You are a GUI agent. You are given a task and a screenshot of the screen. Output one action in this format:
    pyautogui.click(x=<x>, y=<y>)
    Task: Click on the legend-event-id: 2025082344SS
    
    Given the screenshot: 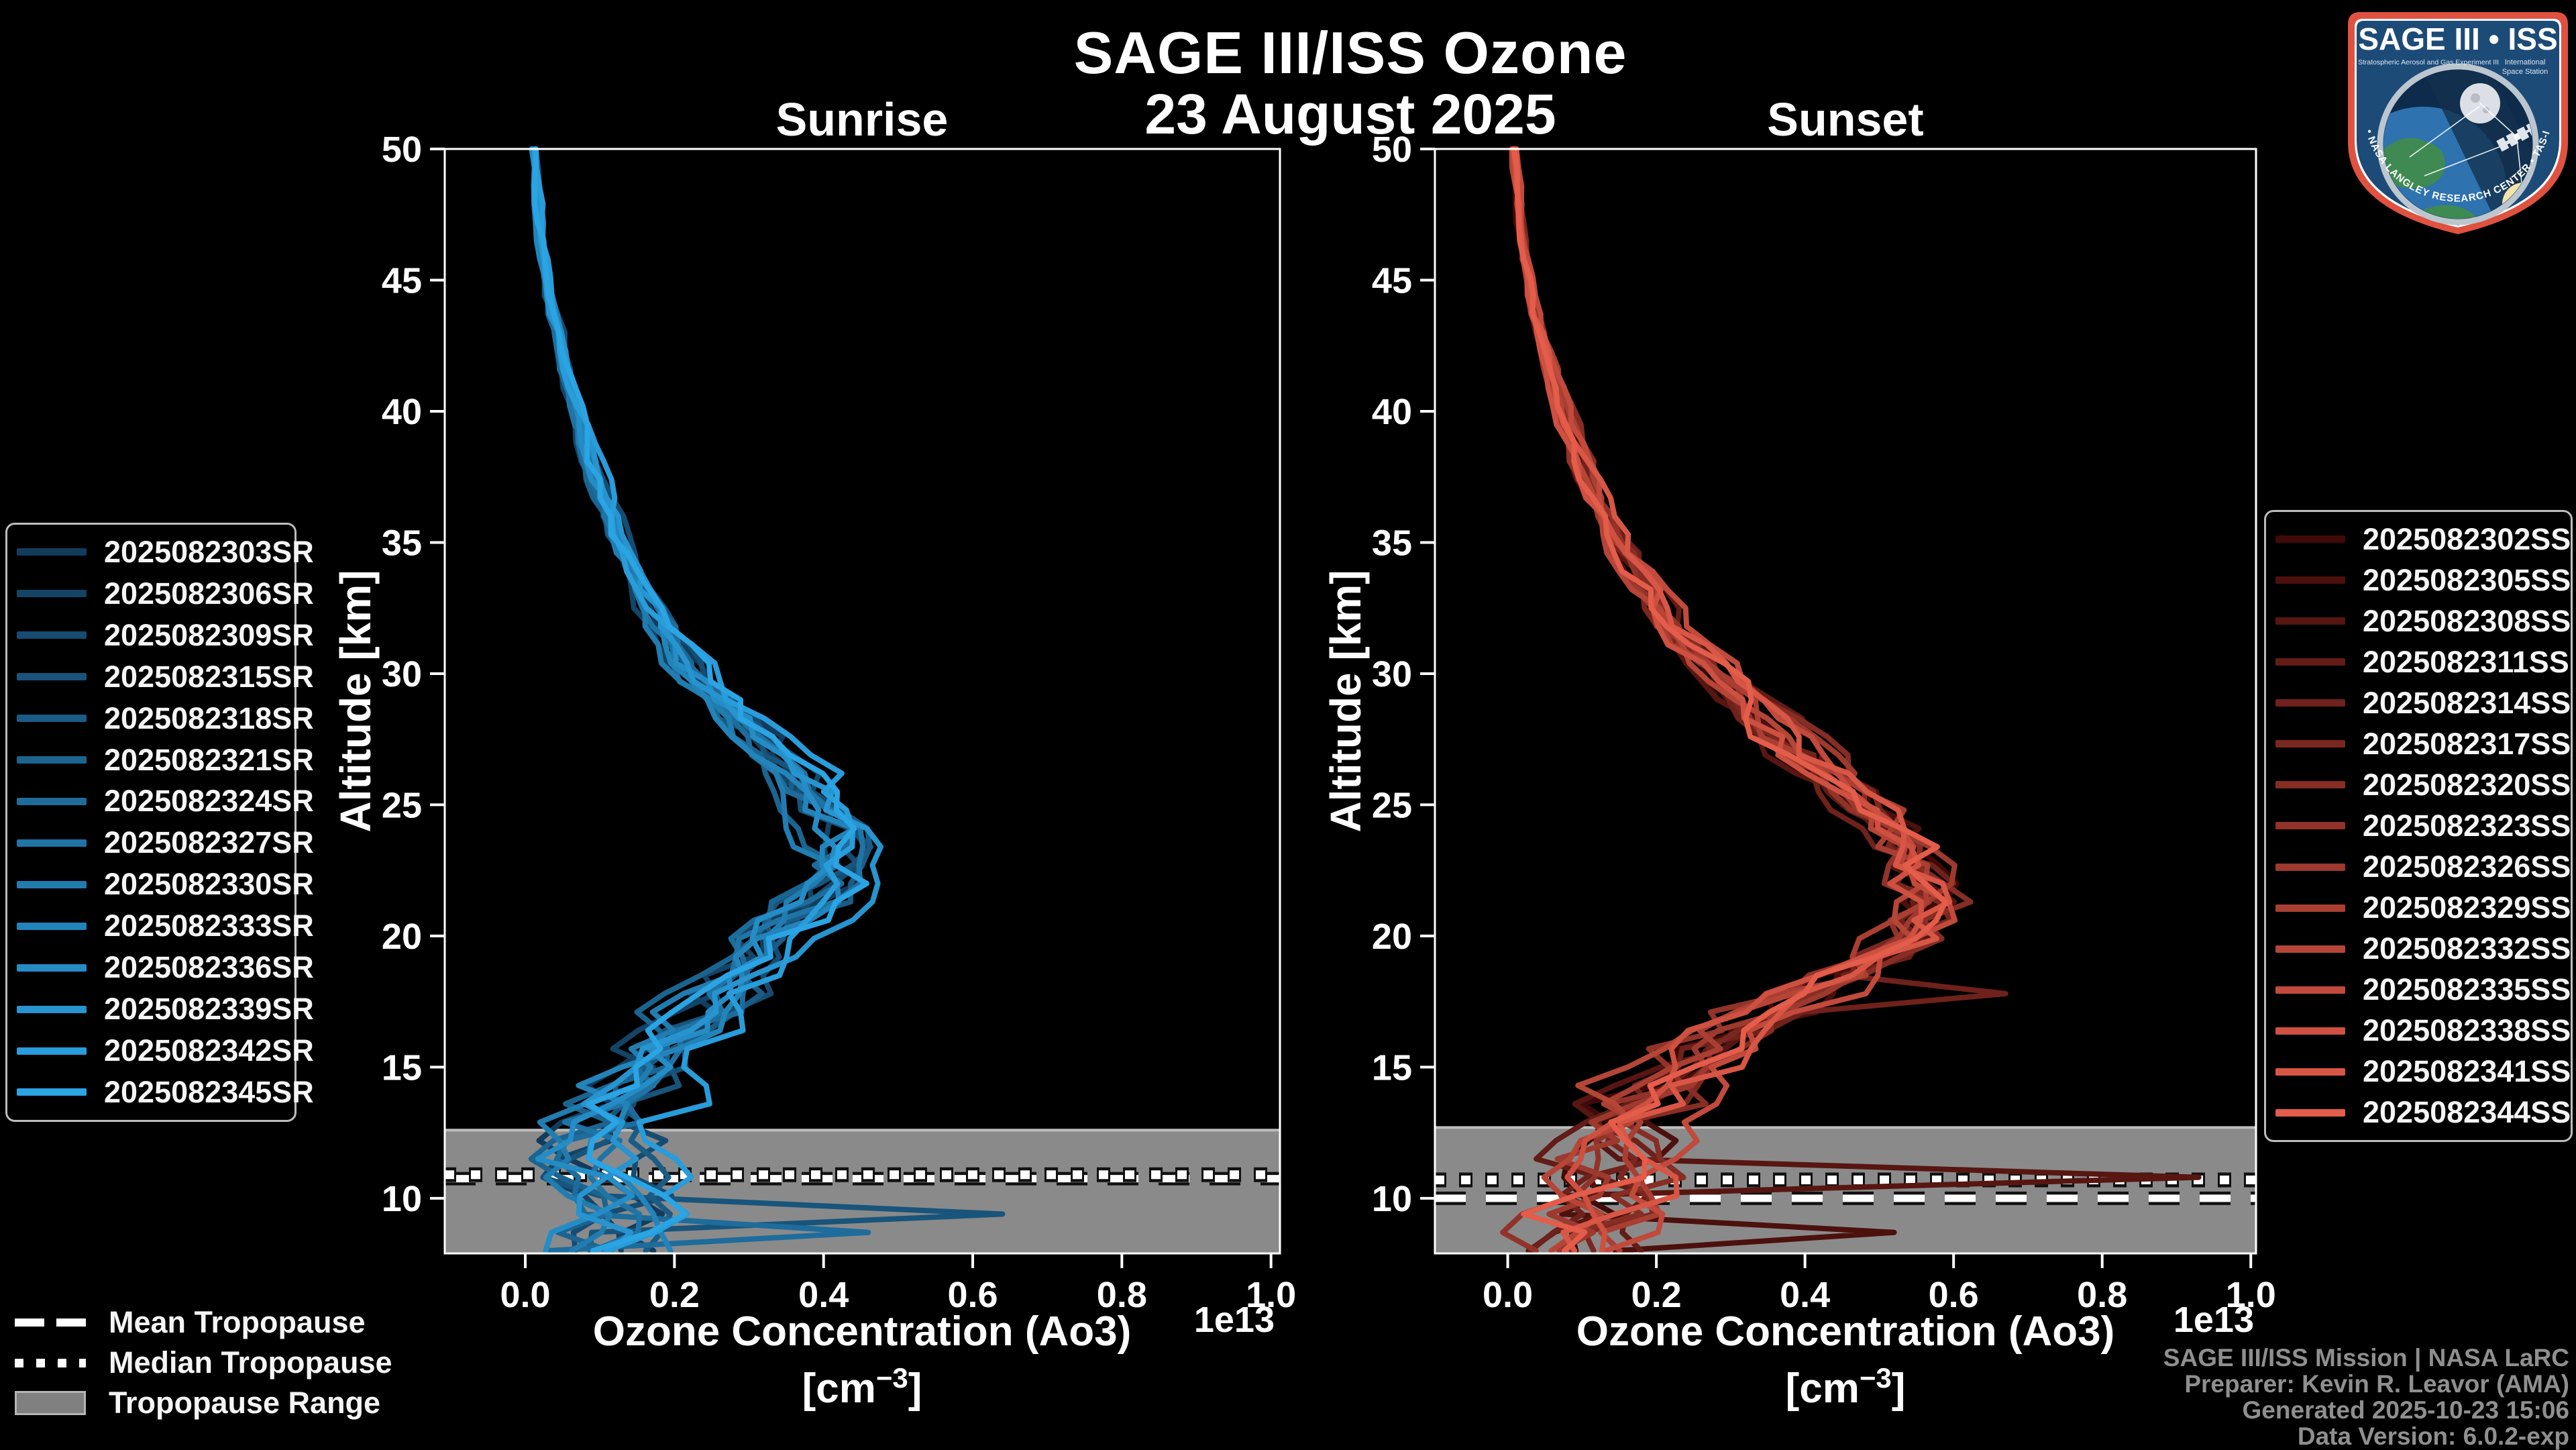 What is the action you would take?
    pyautogui.click(x=2467, y=1112)
    